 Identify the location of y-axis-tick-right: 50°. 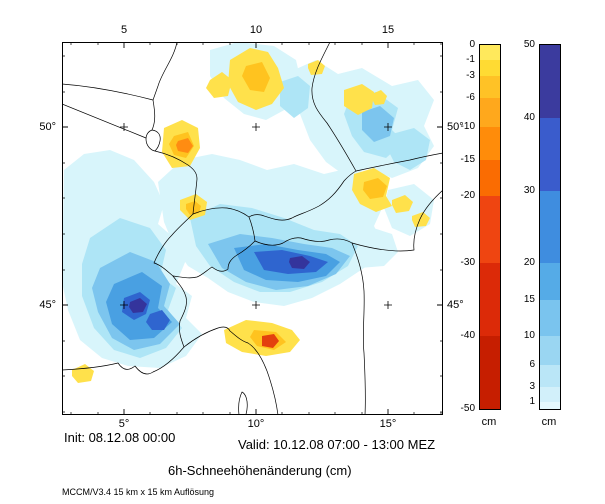
(455, 127).